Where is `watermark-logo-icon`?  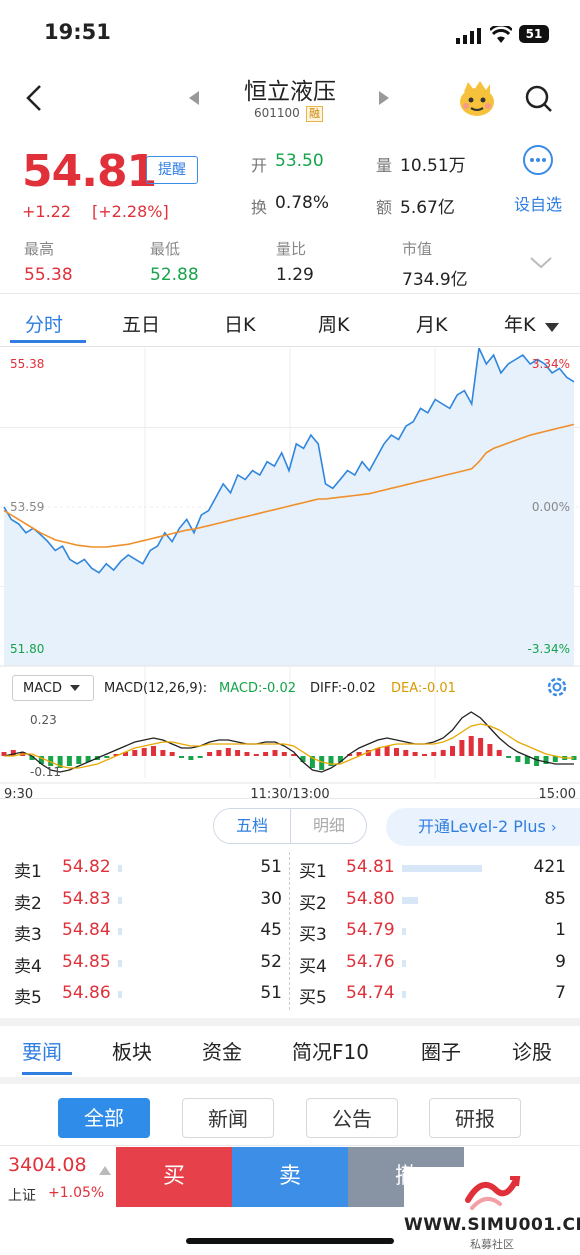 watermark-logo-icon is located at coordinates (492, 1194).